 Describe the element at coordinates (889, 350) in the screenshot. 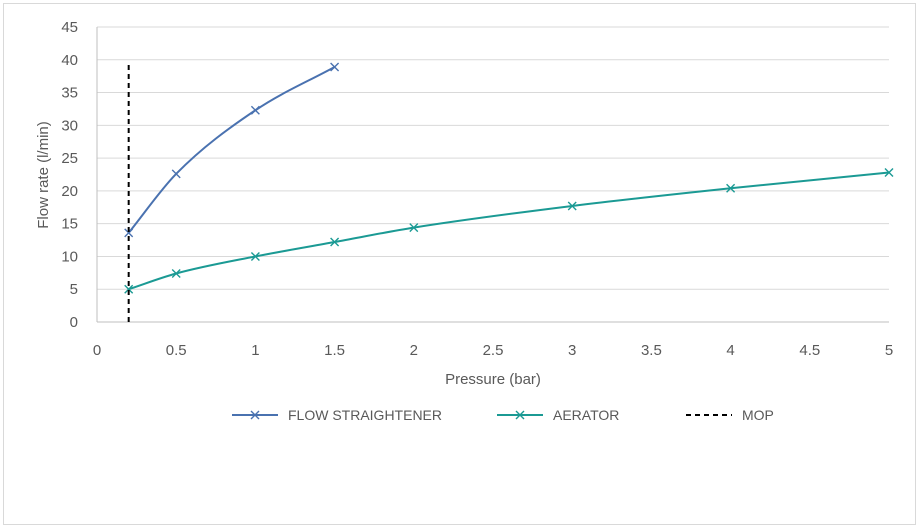

I see `x-tick-label: 5` at that location.